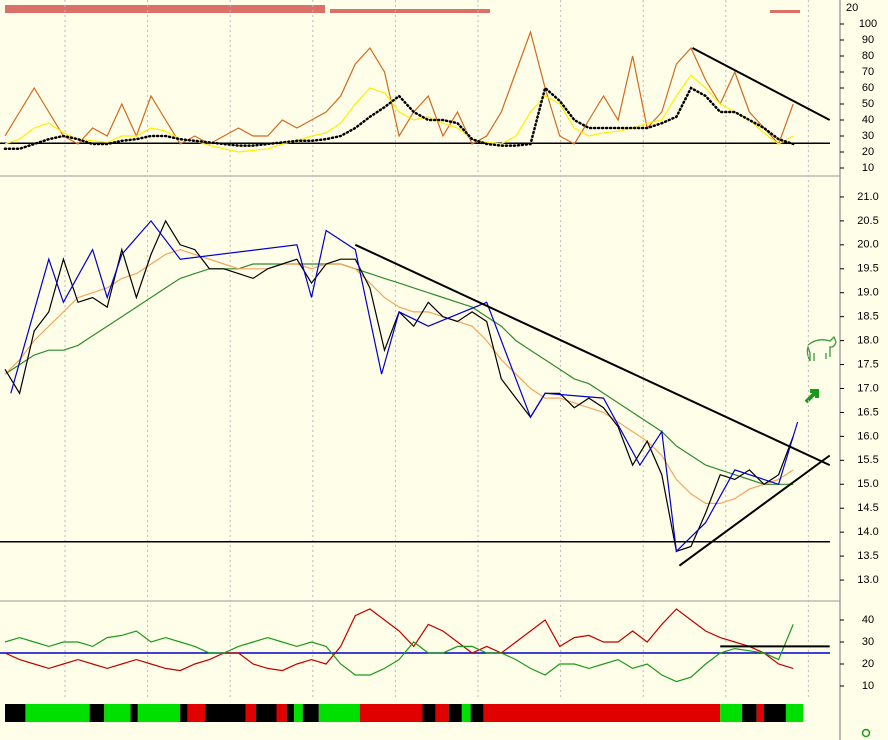 This screenshot has height=740, width=888. I want to click on volume-tick-label: 20, so click(852, 8).